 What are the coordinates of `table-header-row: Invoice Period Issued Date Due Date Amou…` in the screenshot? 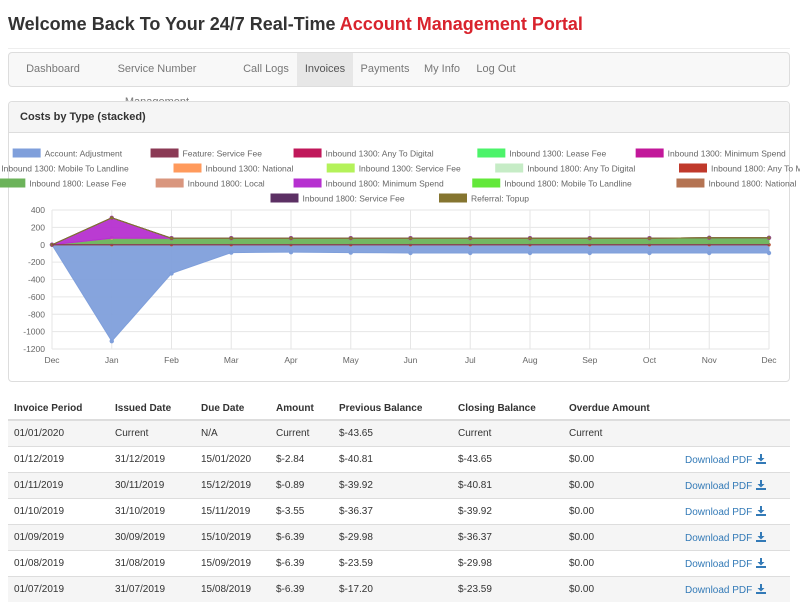 It's located at (399, 408).